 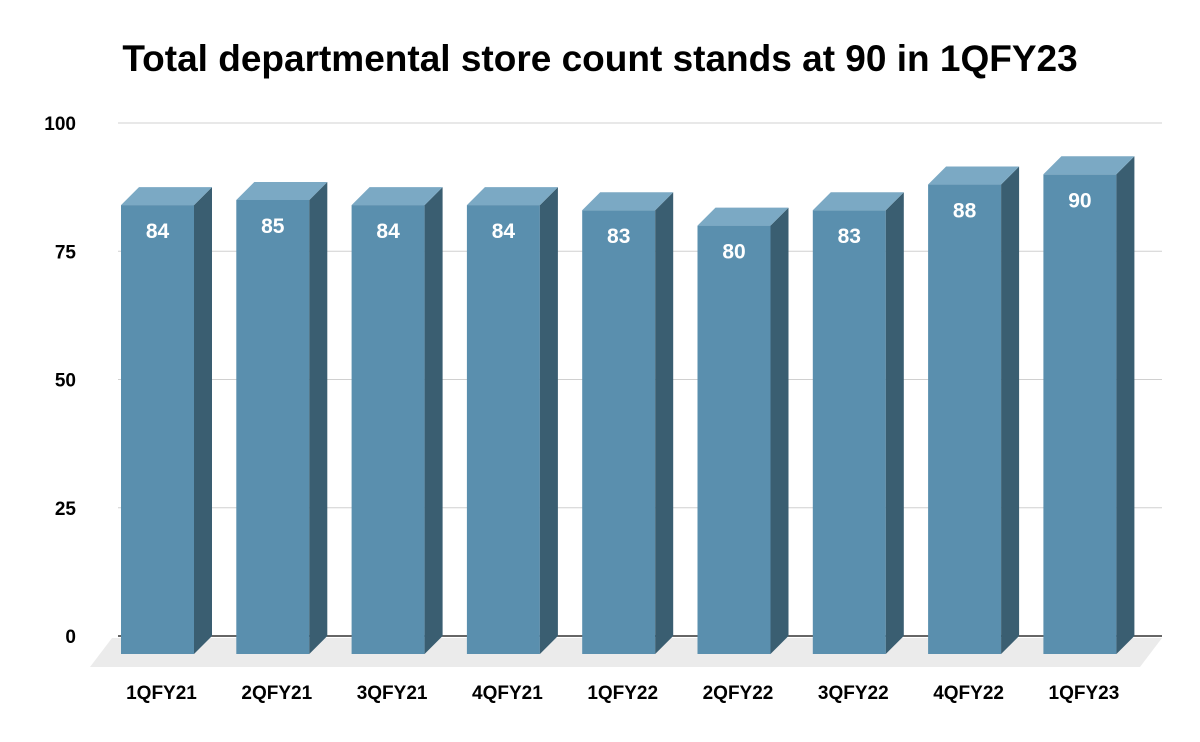 I want to click on x-tick-label: 3QFY21, so click(x=392, y=693).